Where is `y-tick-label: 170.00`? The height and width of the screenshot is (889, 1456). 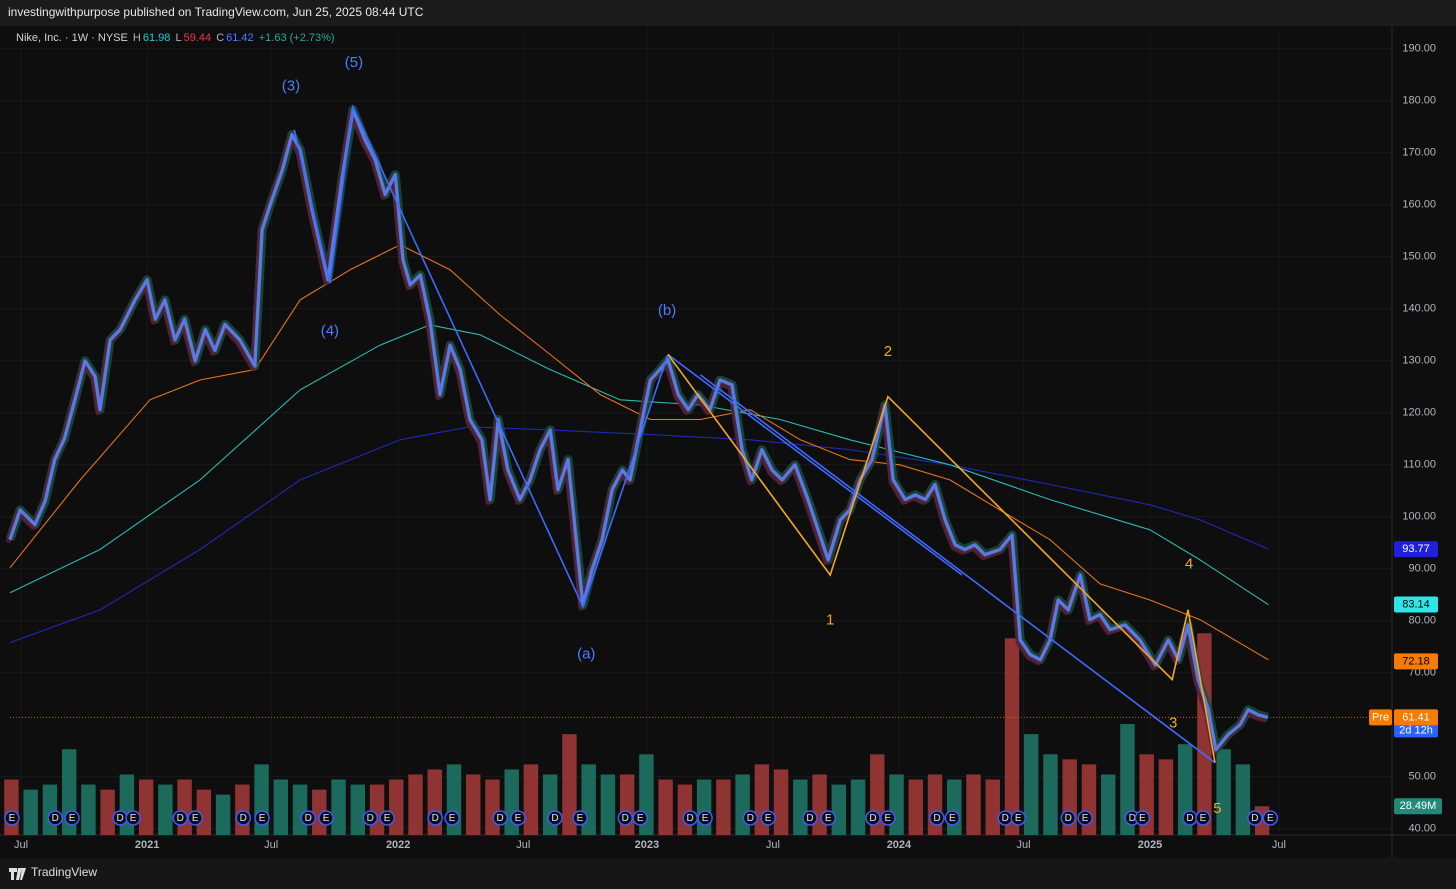
y-tick-label: 170.00 is located at coordinates (1419, 153).